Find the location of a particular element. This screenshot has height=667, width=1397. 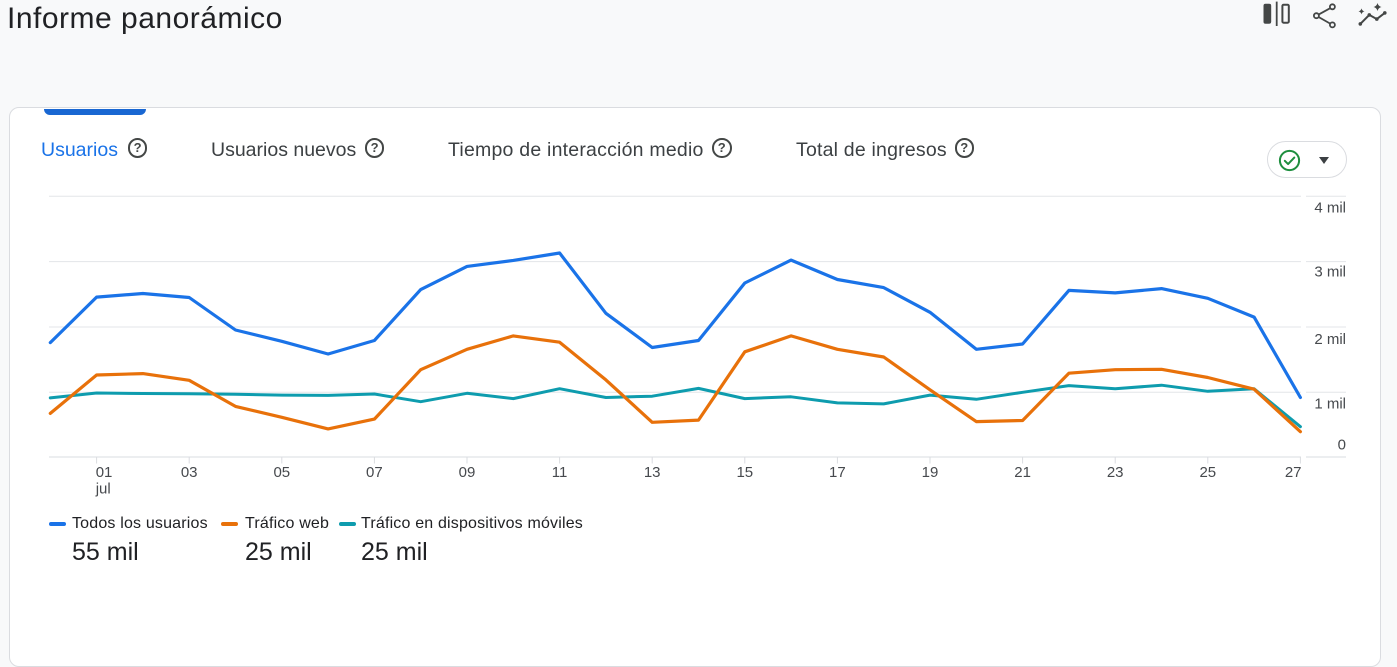

svg-text: 19 is located at coordinates (930, 472).